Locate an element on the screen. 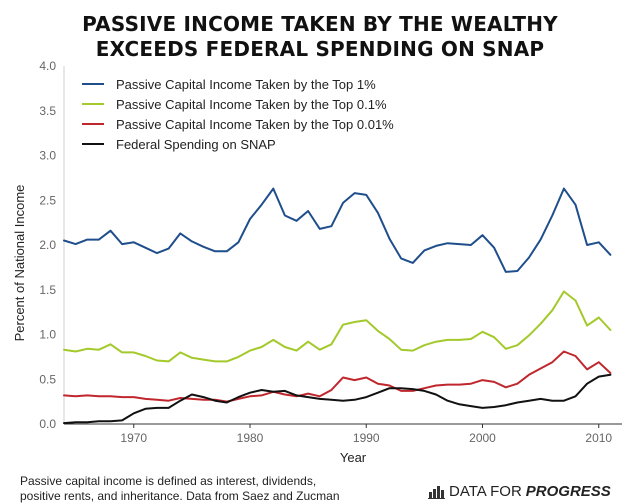 The image size is (640, 504). x-tick-label: 2010 is located at coordinates (598, 438).